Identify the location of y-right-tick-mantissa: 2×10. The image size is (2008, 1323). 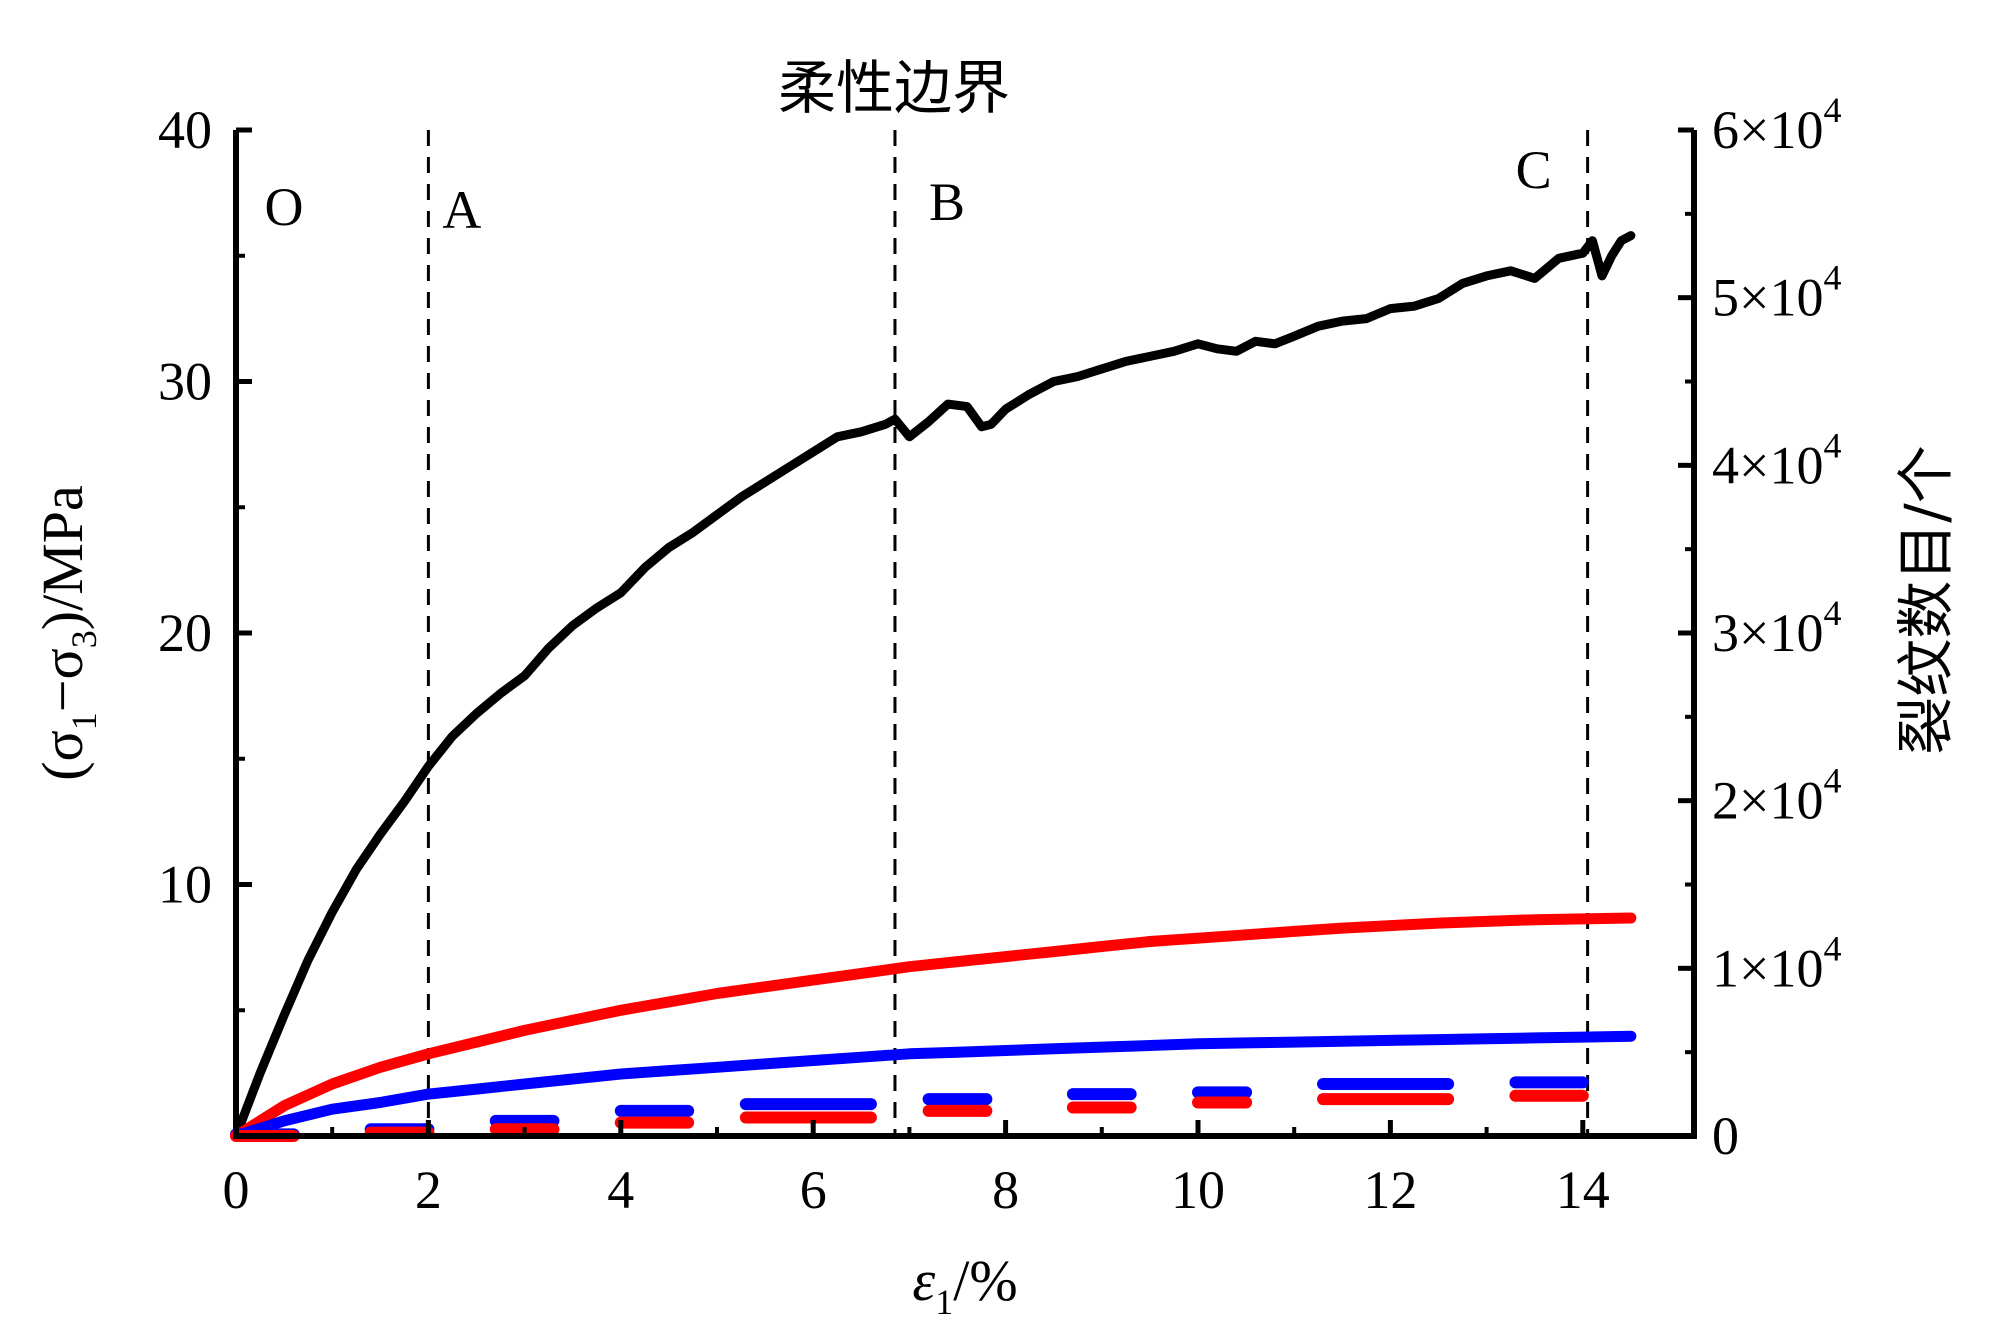
(1767, 801).